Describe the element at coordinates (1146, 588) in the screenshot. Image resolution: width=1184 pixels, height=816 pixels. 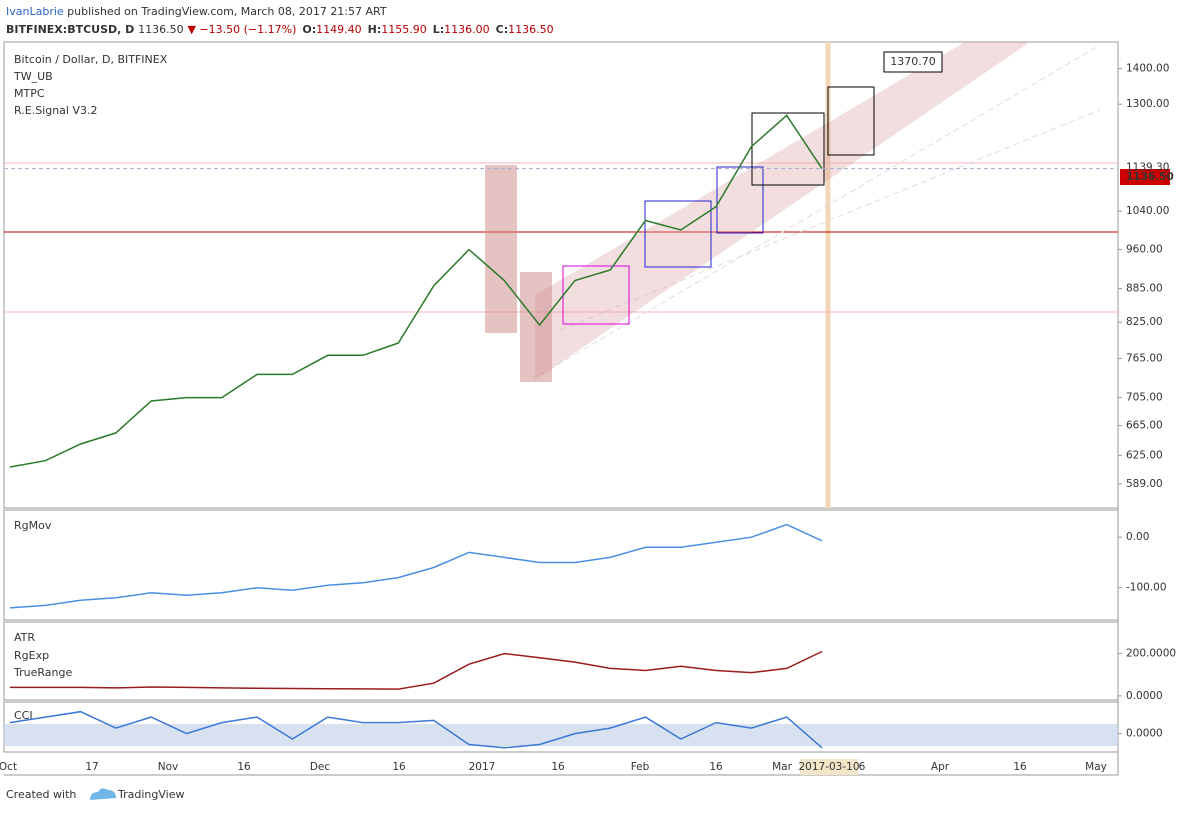
I see `tick-label: -100.00` at that location.